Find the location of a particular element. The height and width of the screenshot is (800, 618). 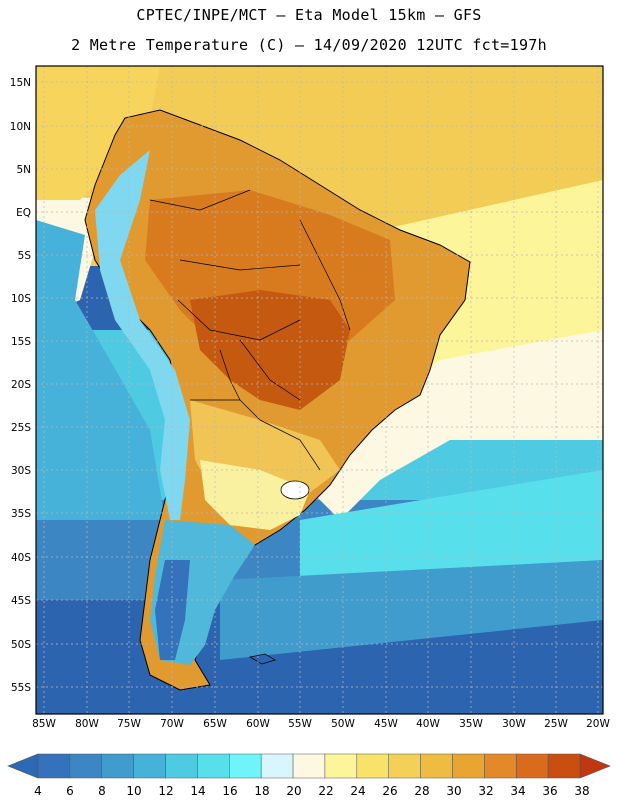

chart-title-line-1: CPTEC/INPE/MCT – Eta Model 15km – GFS is located at coordinates (309, 15).